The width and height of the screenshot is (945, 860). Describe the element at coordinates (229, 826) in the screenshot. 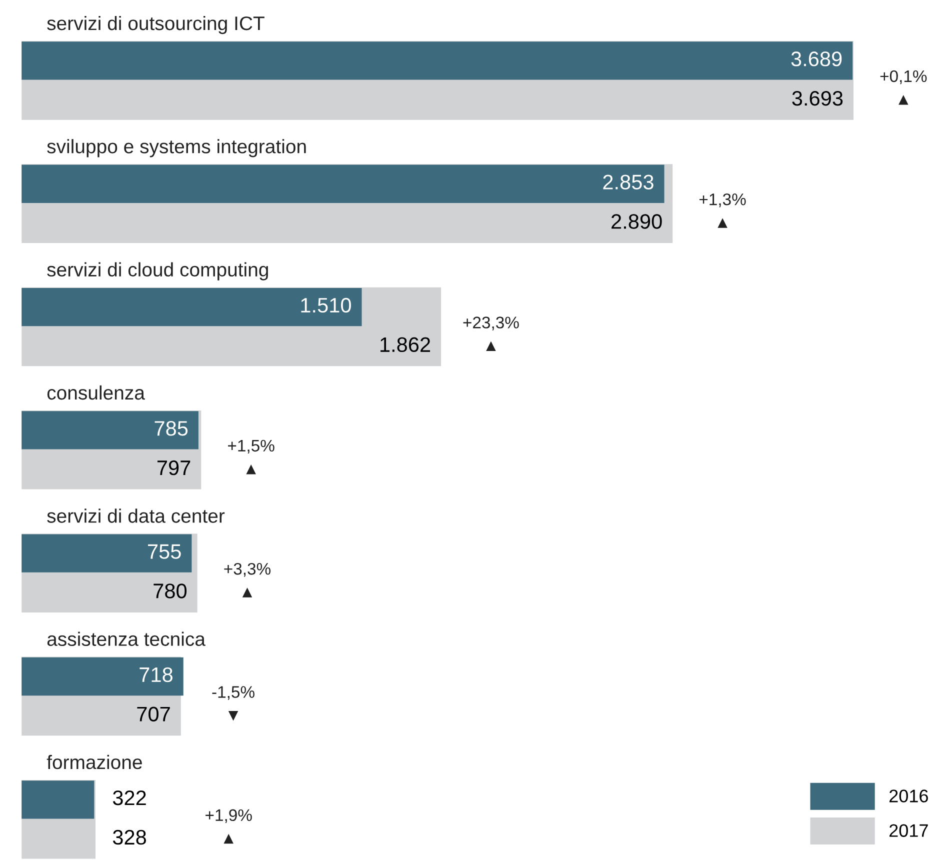

I see `annotation: +1,9% ▲` at that location.